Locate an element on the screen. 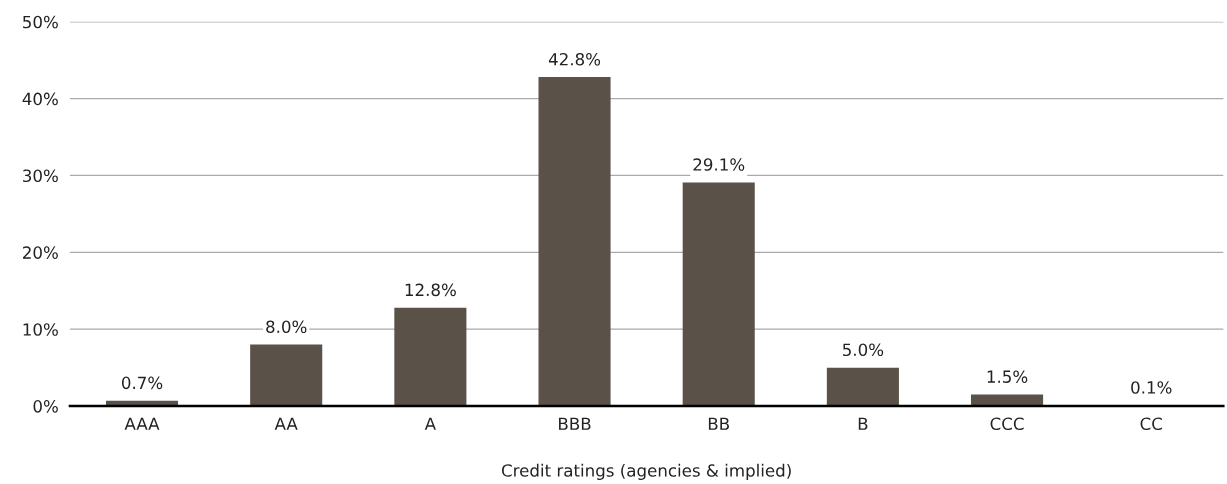 This screenshot has height=484, width=1227. x-tick-label: AAA is located at coordinates (142, 423).